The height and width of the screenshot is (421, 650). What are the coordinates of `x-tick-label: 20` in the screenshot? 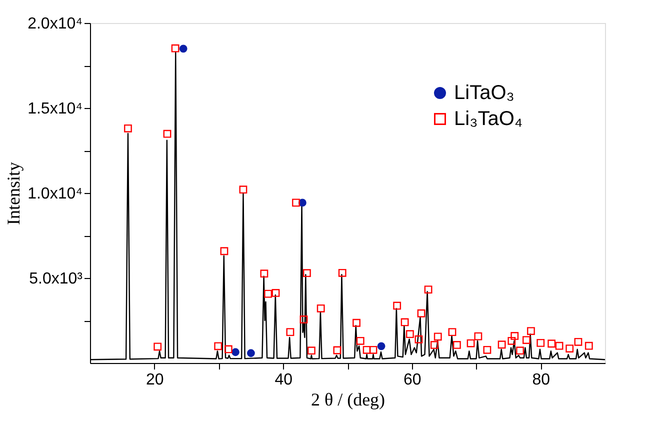 It's located at (155, 380).